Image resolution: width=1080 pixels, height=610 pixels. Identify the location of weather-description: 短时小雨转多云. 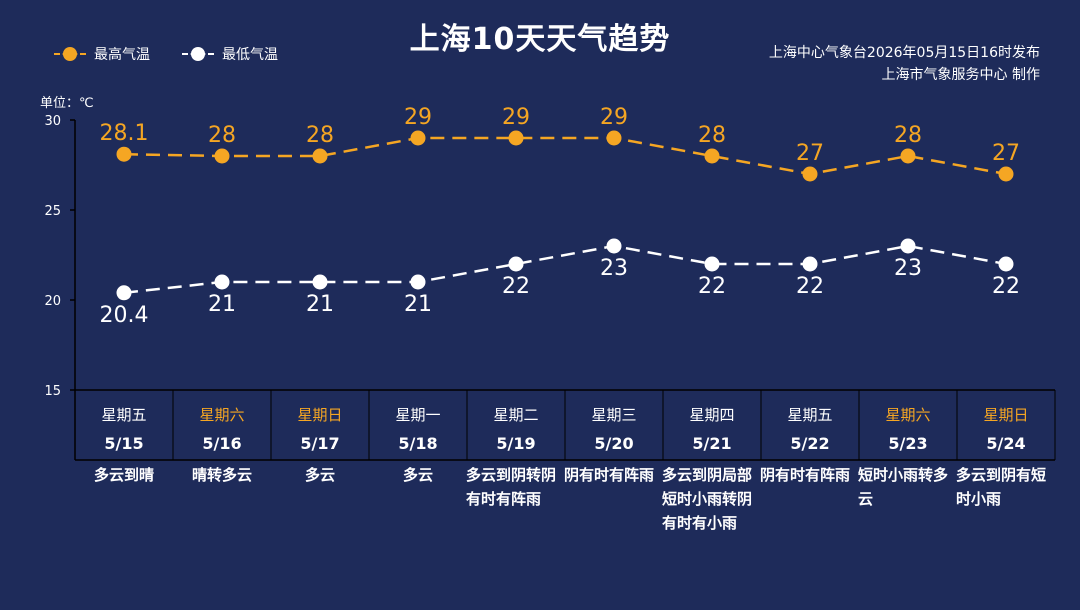
(903, 487).